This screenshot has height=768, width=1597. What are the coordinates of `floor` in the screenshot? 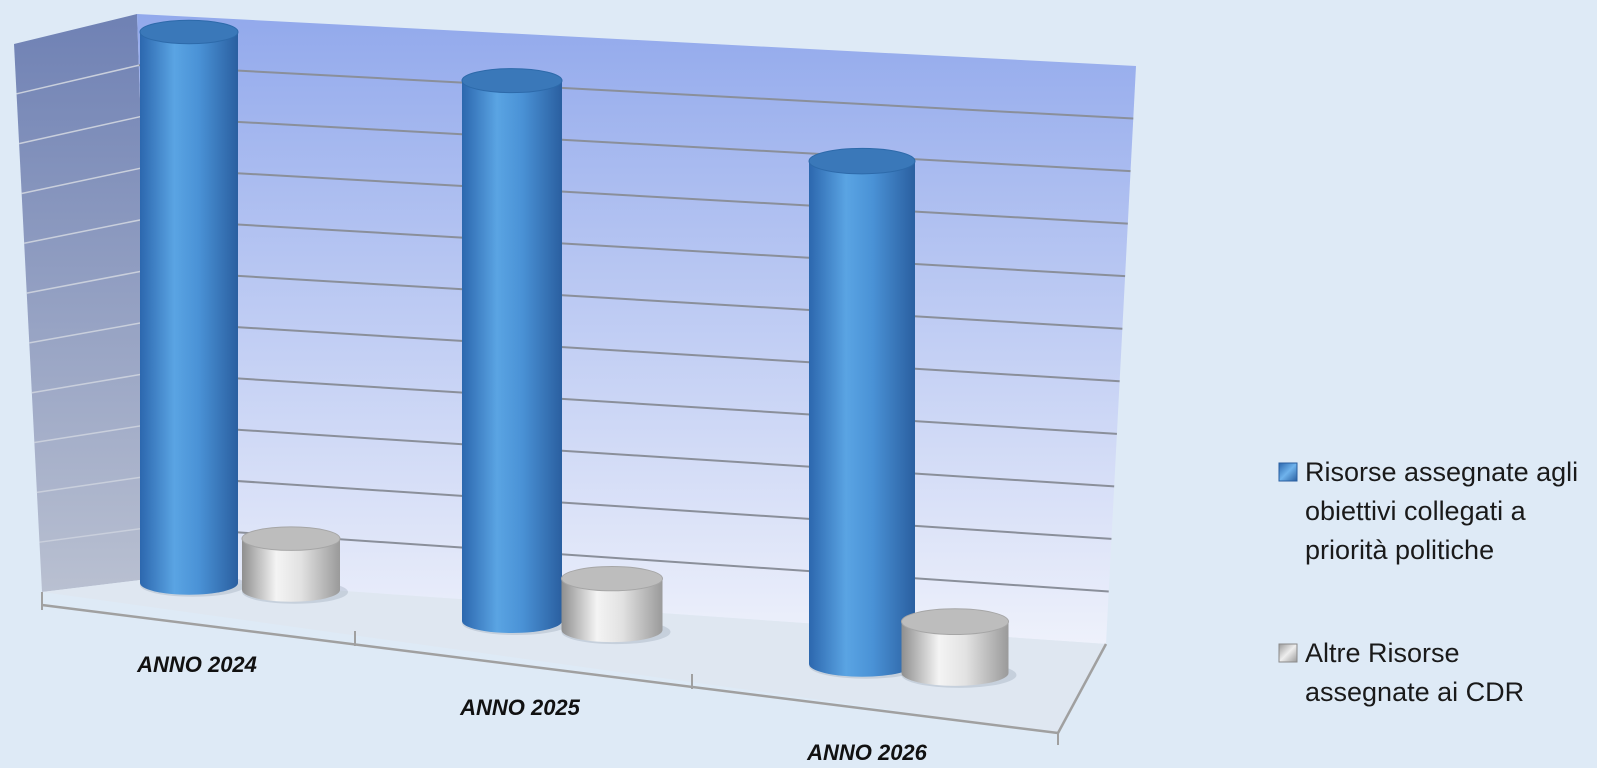 It's located at (574, 655).